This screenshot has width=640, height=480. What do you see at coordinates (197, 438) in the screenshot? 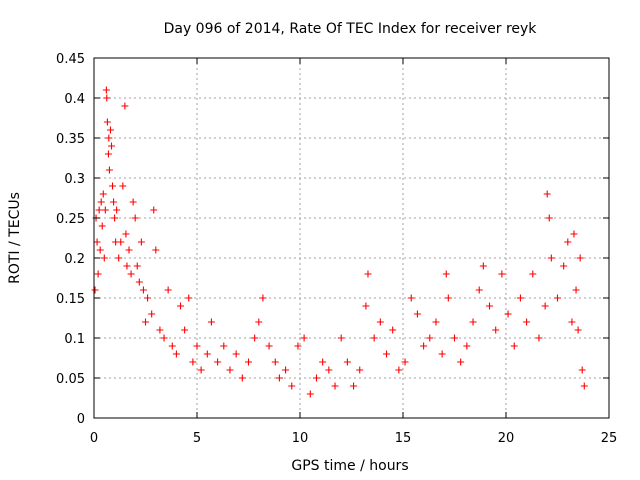
I see `x-tick-label: 5` at bounding box center [197, 438].